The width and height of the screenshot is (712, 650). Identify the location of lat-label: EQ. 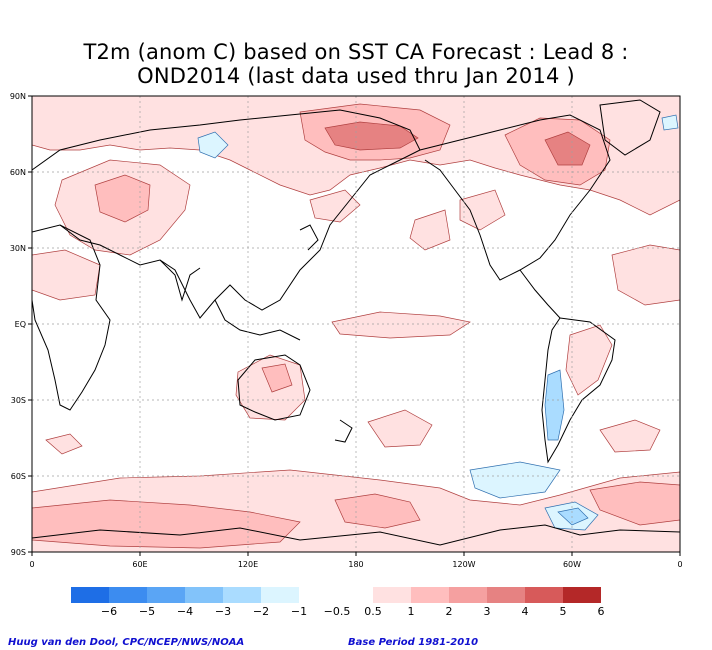
(20, 324).